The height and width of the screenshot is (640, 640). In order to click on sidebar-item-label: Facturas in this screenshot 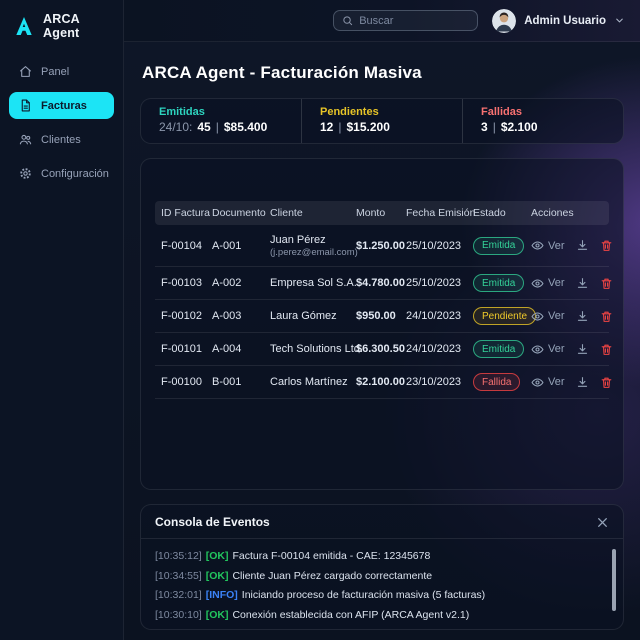, I will do `click(64, 105)`.